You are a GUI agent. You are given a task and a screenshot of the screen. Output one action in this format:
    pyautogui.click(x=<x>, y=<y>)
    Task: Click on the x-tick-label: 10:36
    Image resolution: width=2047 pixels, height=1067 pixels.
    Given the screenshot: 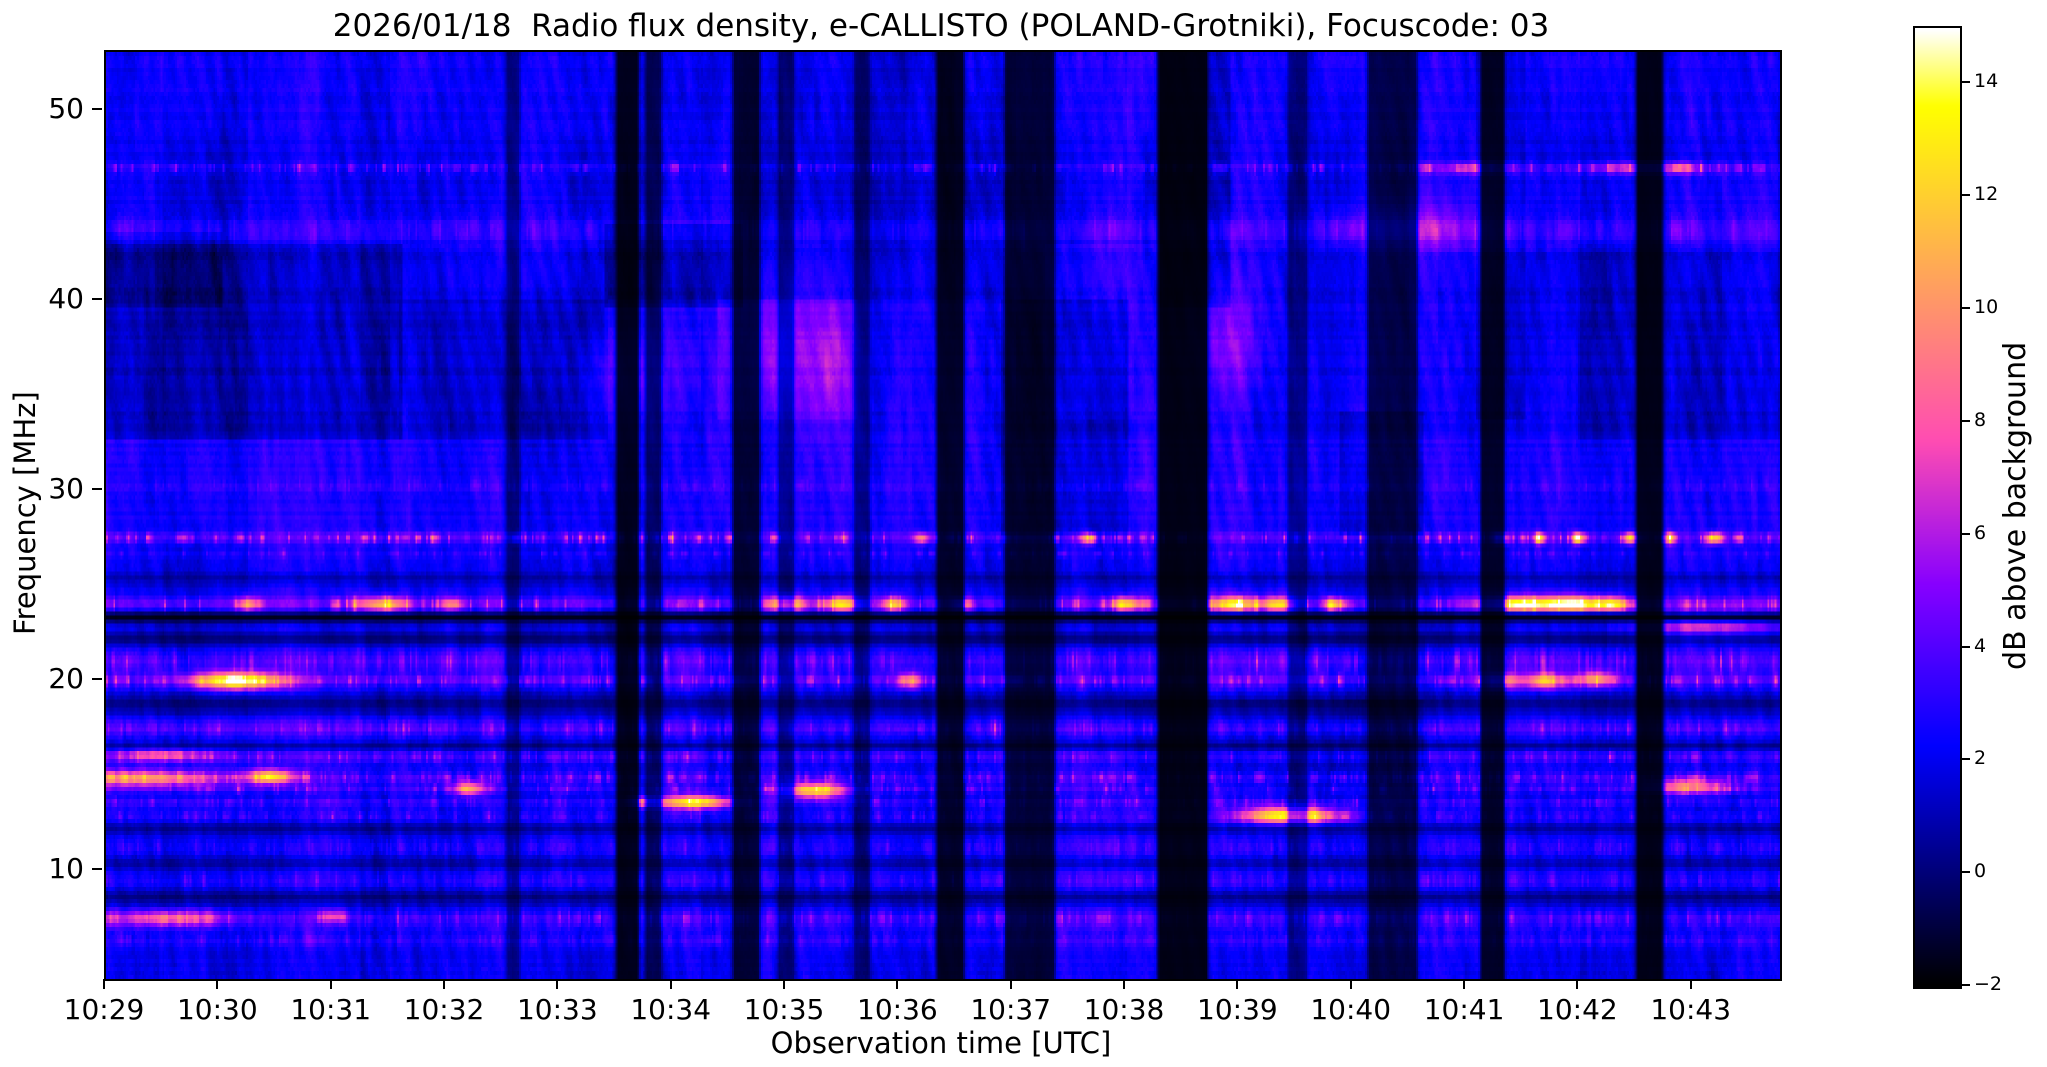 What is the action you would take?
    pyautogui.click(x=897, y=1009)
    